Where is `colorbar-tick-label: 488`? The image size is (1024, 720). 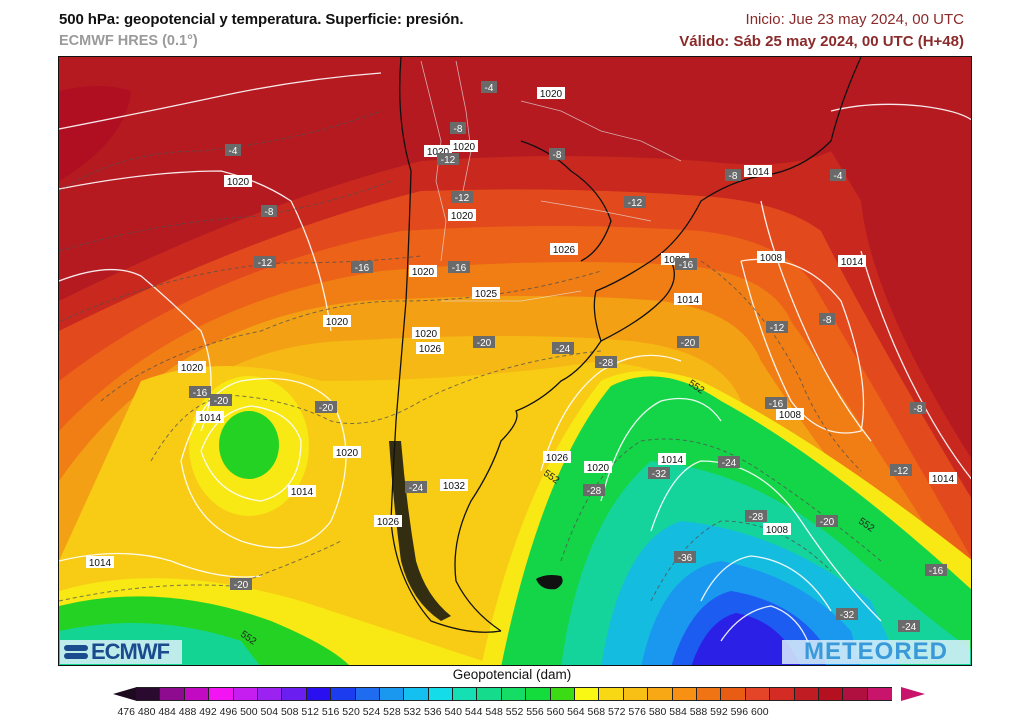 colorbar-tick-label: 488 is located at coordinates (187, 712).